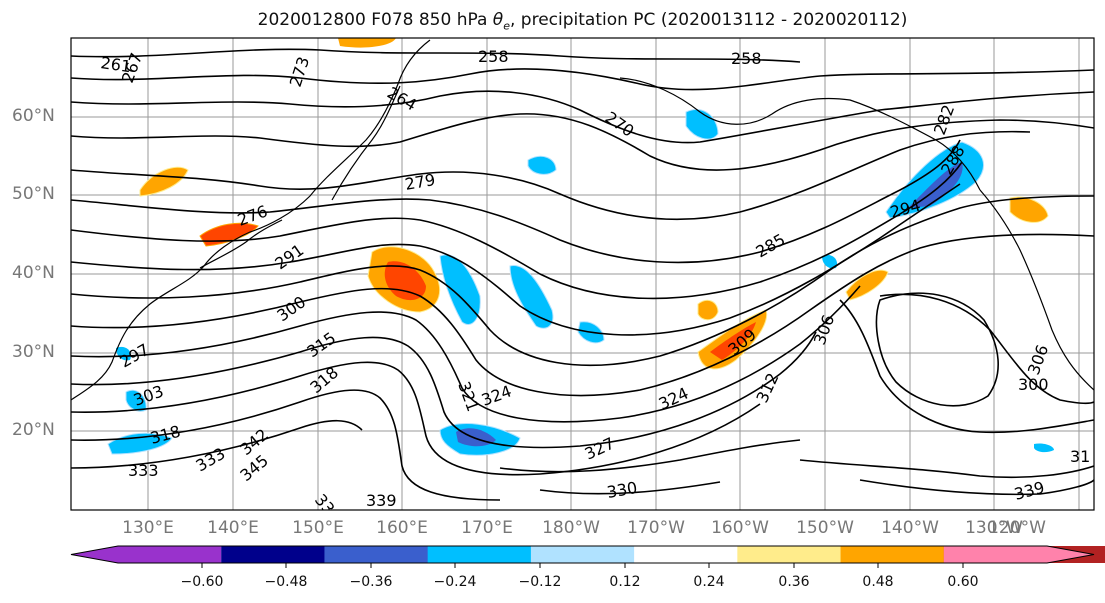 The width and height of the screenshot is (1105, 603). What do you see at coordinates (994, 528) in the screenshot?
I see `lon-label-130w: 130°W` at bounding box center [994, 528].